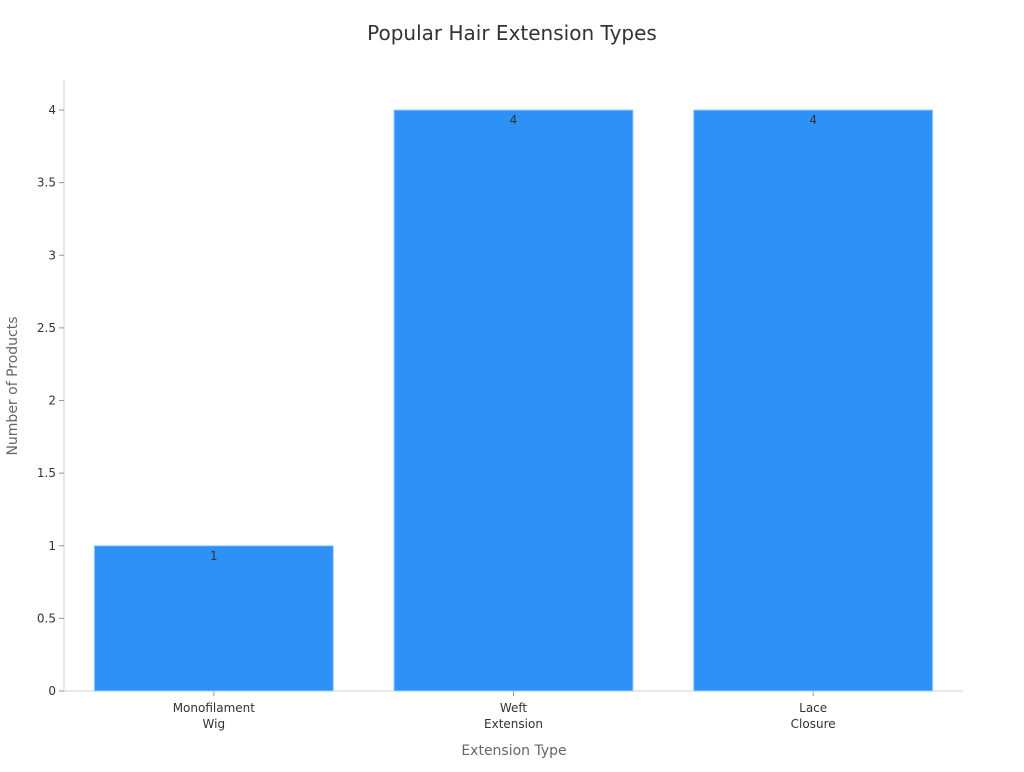 Image resolution: width=1024 pixels, height=772 pixels. What do you see at coordinates (46, 183) in the screenshot?
I see `y-tick-label: 3.5` at bounding box center [46, 183].